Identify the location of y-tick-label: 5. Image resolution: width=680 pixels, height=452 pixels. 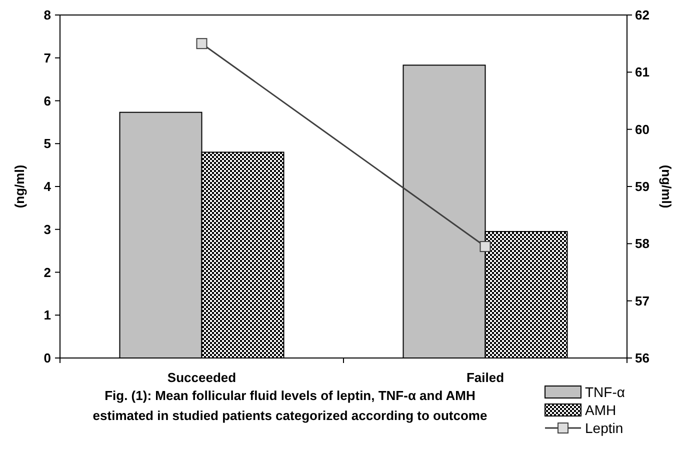
(47, 144).